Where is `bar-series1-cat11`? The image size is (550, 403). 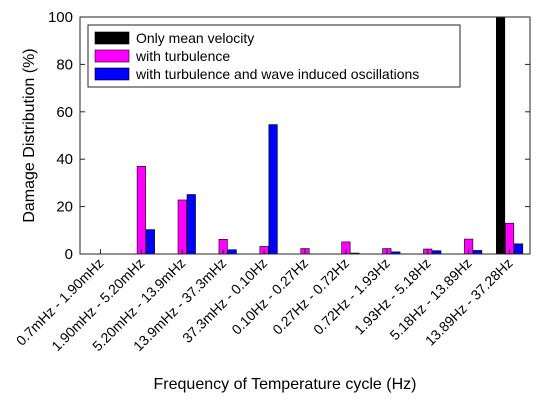 bar-series1-cat11 is located at coordinates (500, 135).